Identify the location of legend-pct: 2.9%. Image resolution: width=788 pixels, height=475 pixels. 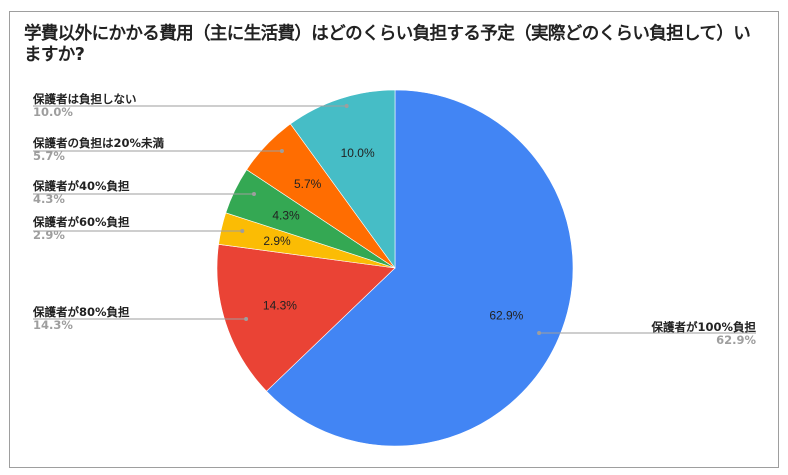
(49, 235).